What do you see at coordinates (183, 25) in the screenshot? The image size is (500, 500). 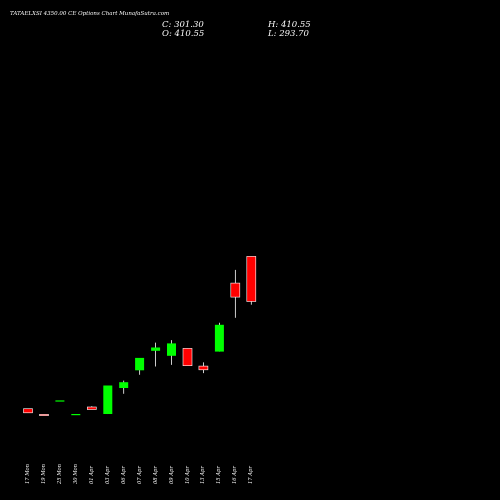 I see `close-value: C: 301.30` at bounding box center [183, 25].